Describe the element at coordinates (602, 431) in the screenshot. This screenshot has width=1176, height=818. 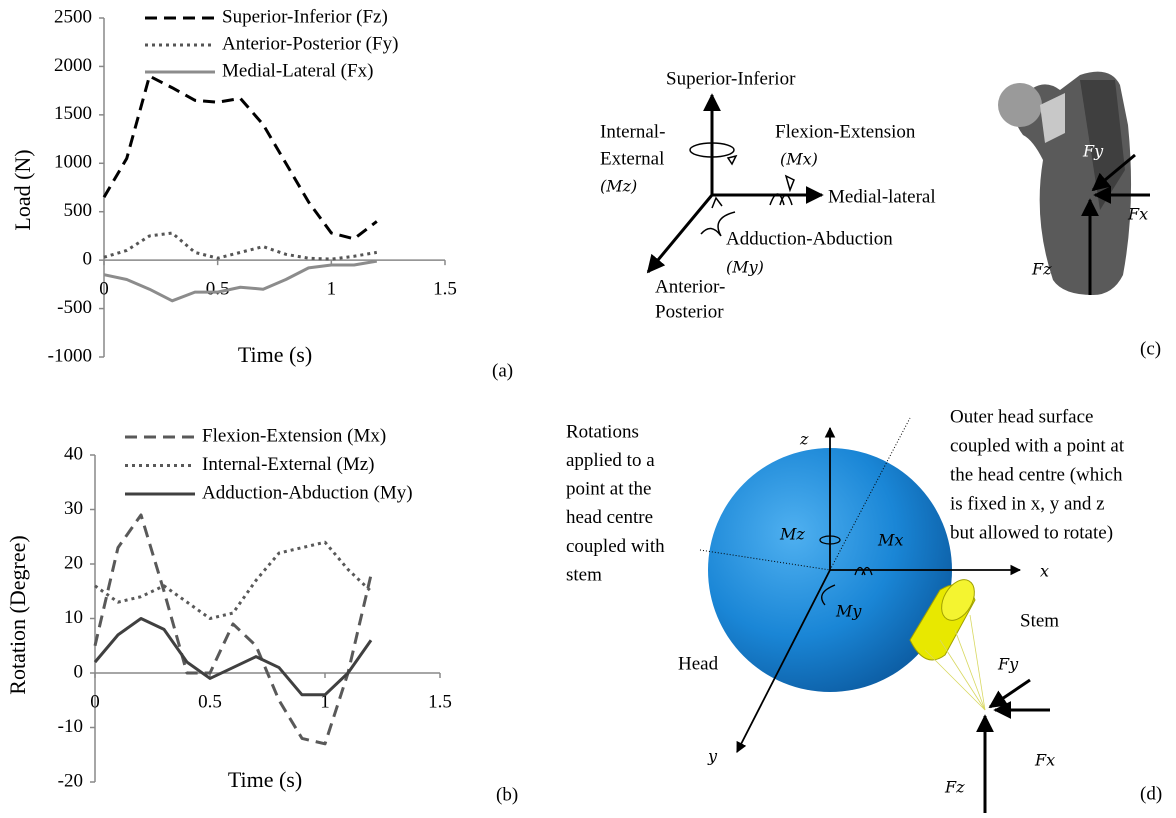
I see `note-line: Rotations` at that location.